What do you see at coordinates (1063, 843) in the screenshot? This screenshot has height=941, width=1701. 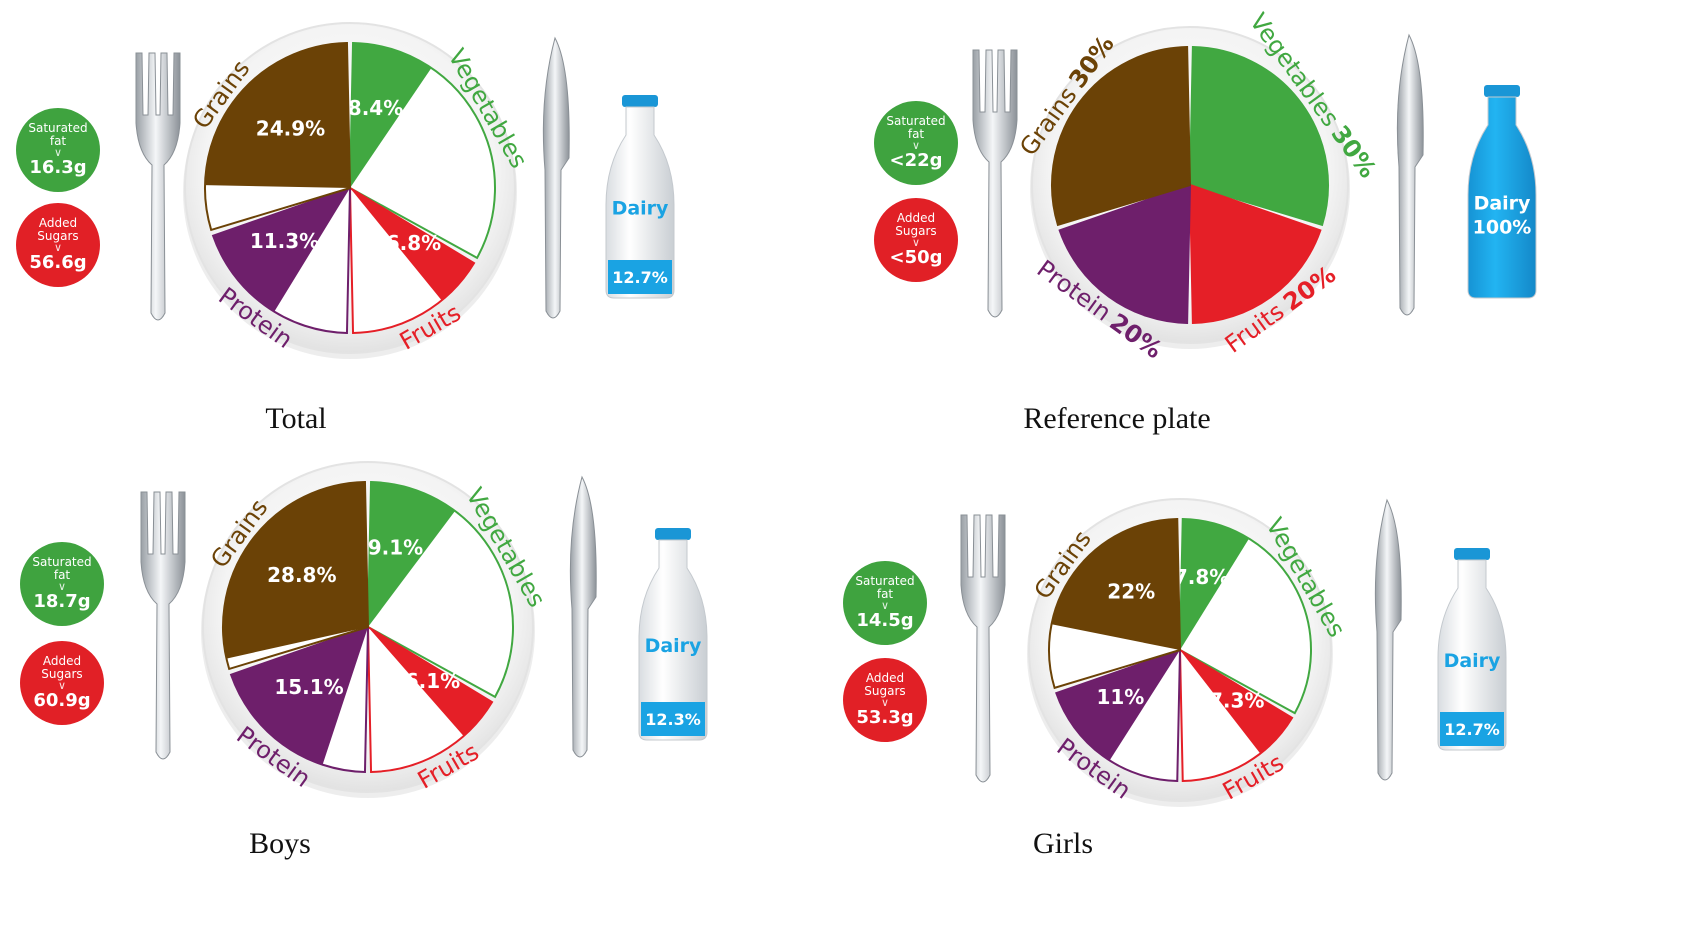 I see `plate-caption: Girls` at bounding box center [1063, 843].